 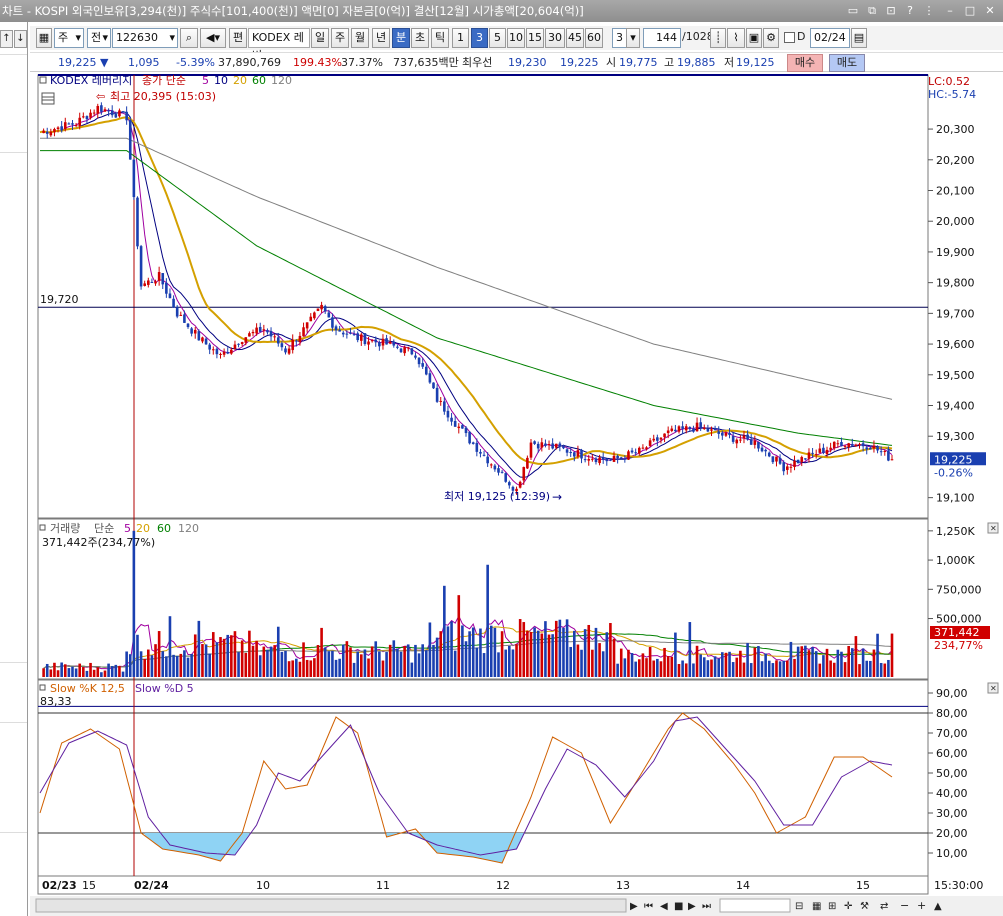 I want to click on interval-button-10: 10, so click(x=516, y=38).